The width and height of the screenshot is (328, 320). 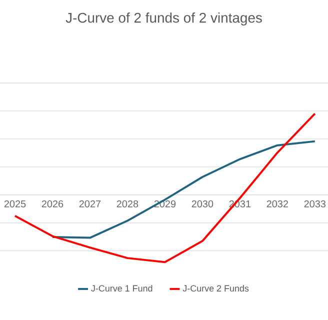 I want to click on x-tick-label: 2032, so click(x=277, y=204).